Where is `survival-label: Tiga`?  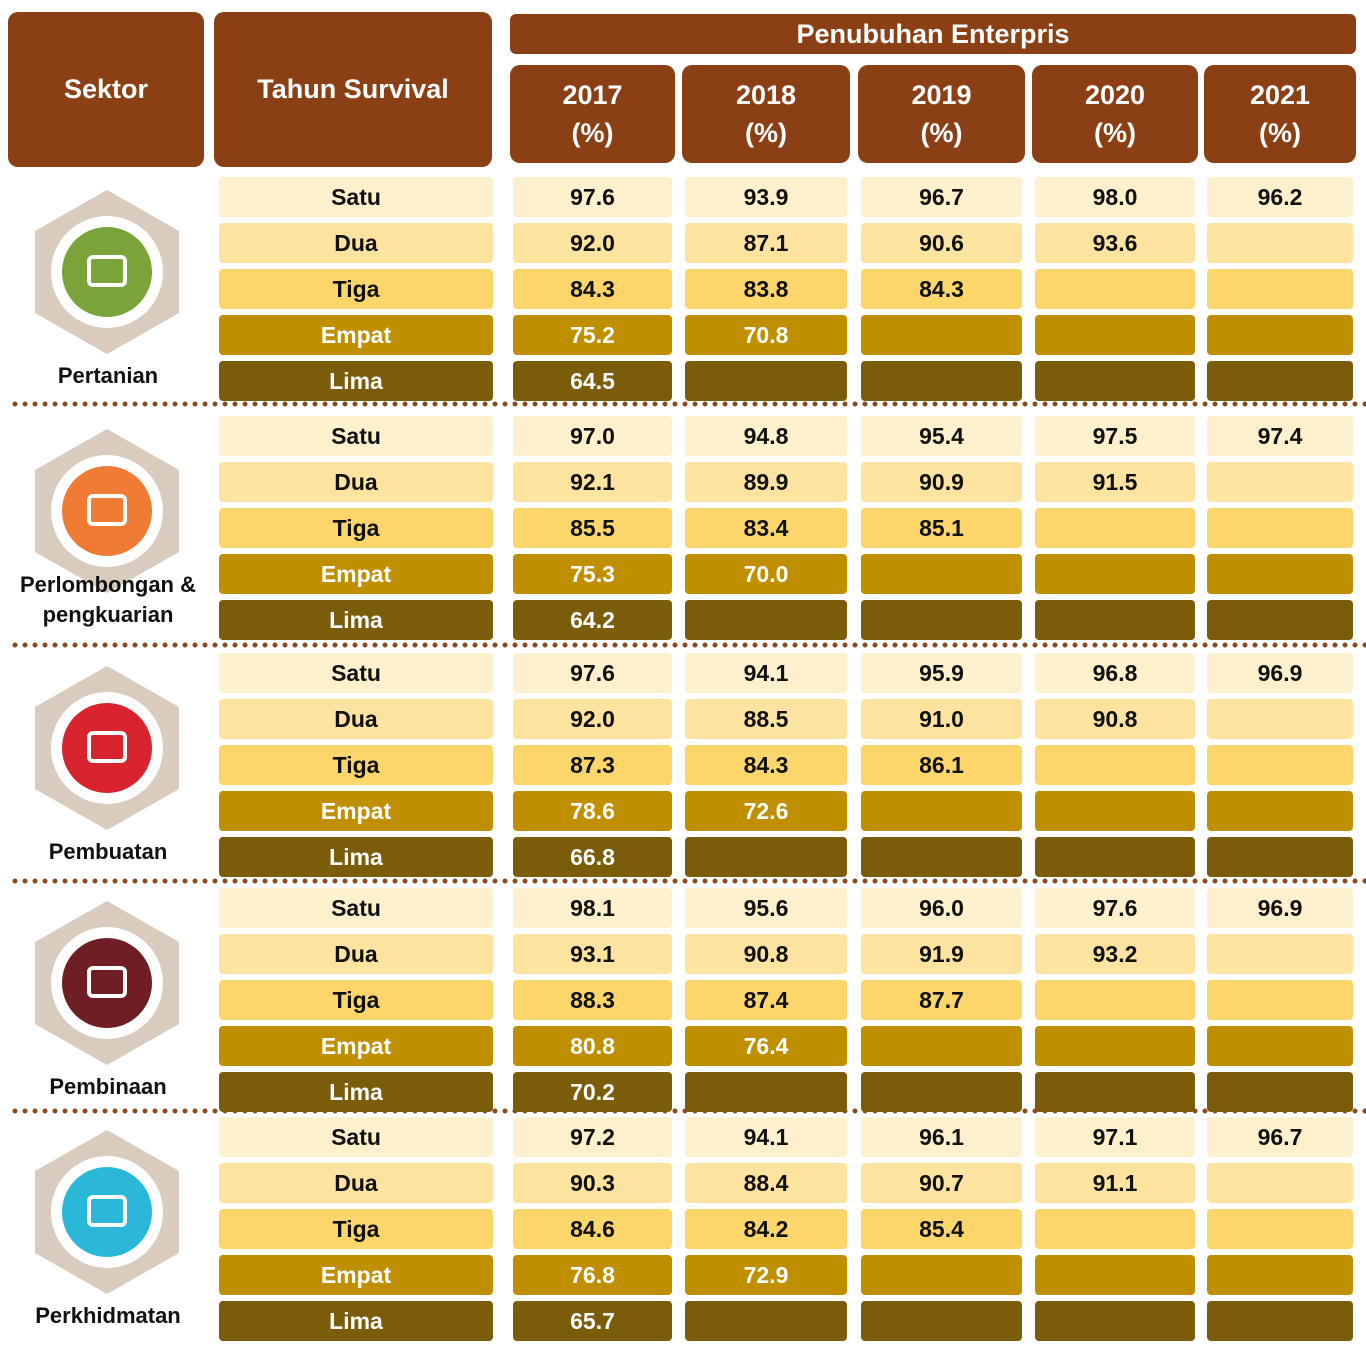 survival-label: Tiga is located at coordinates (356, 765).